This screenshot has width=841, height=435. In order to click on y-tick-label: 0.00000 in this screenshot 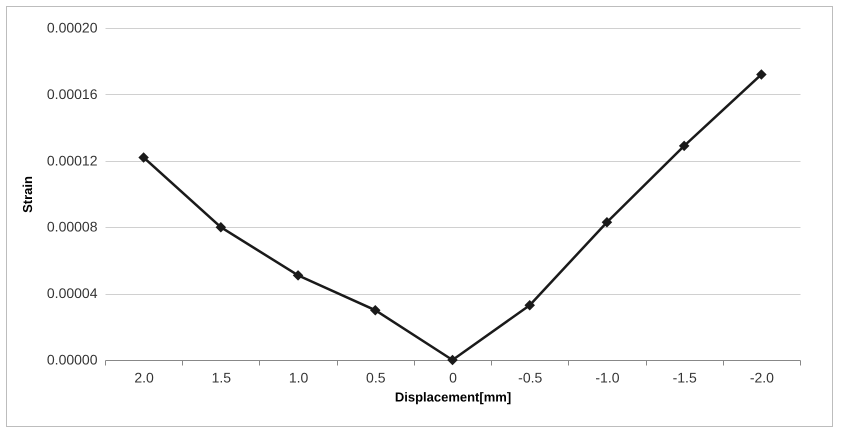, I will do `click(72, 360)`.